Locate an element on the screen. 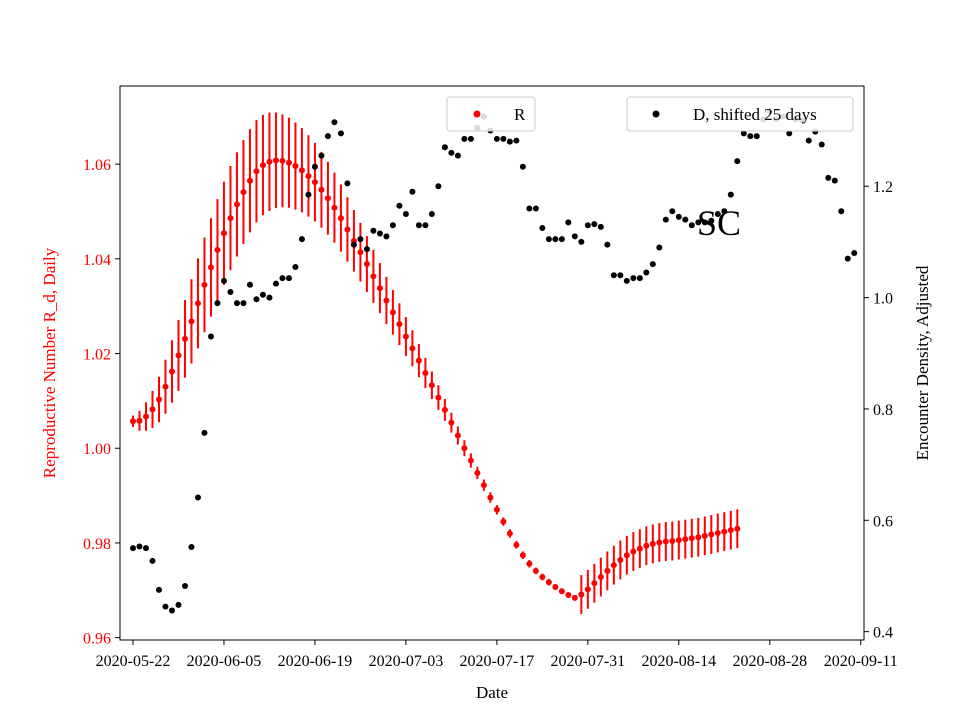 Image resolution: width=960 pixels, height=720 pixels. right-y-tick-label: 1.0 is located at coordinates (883, 299).